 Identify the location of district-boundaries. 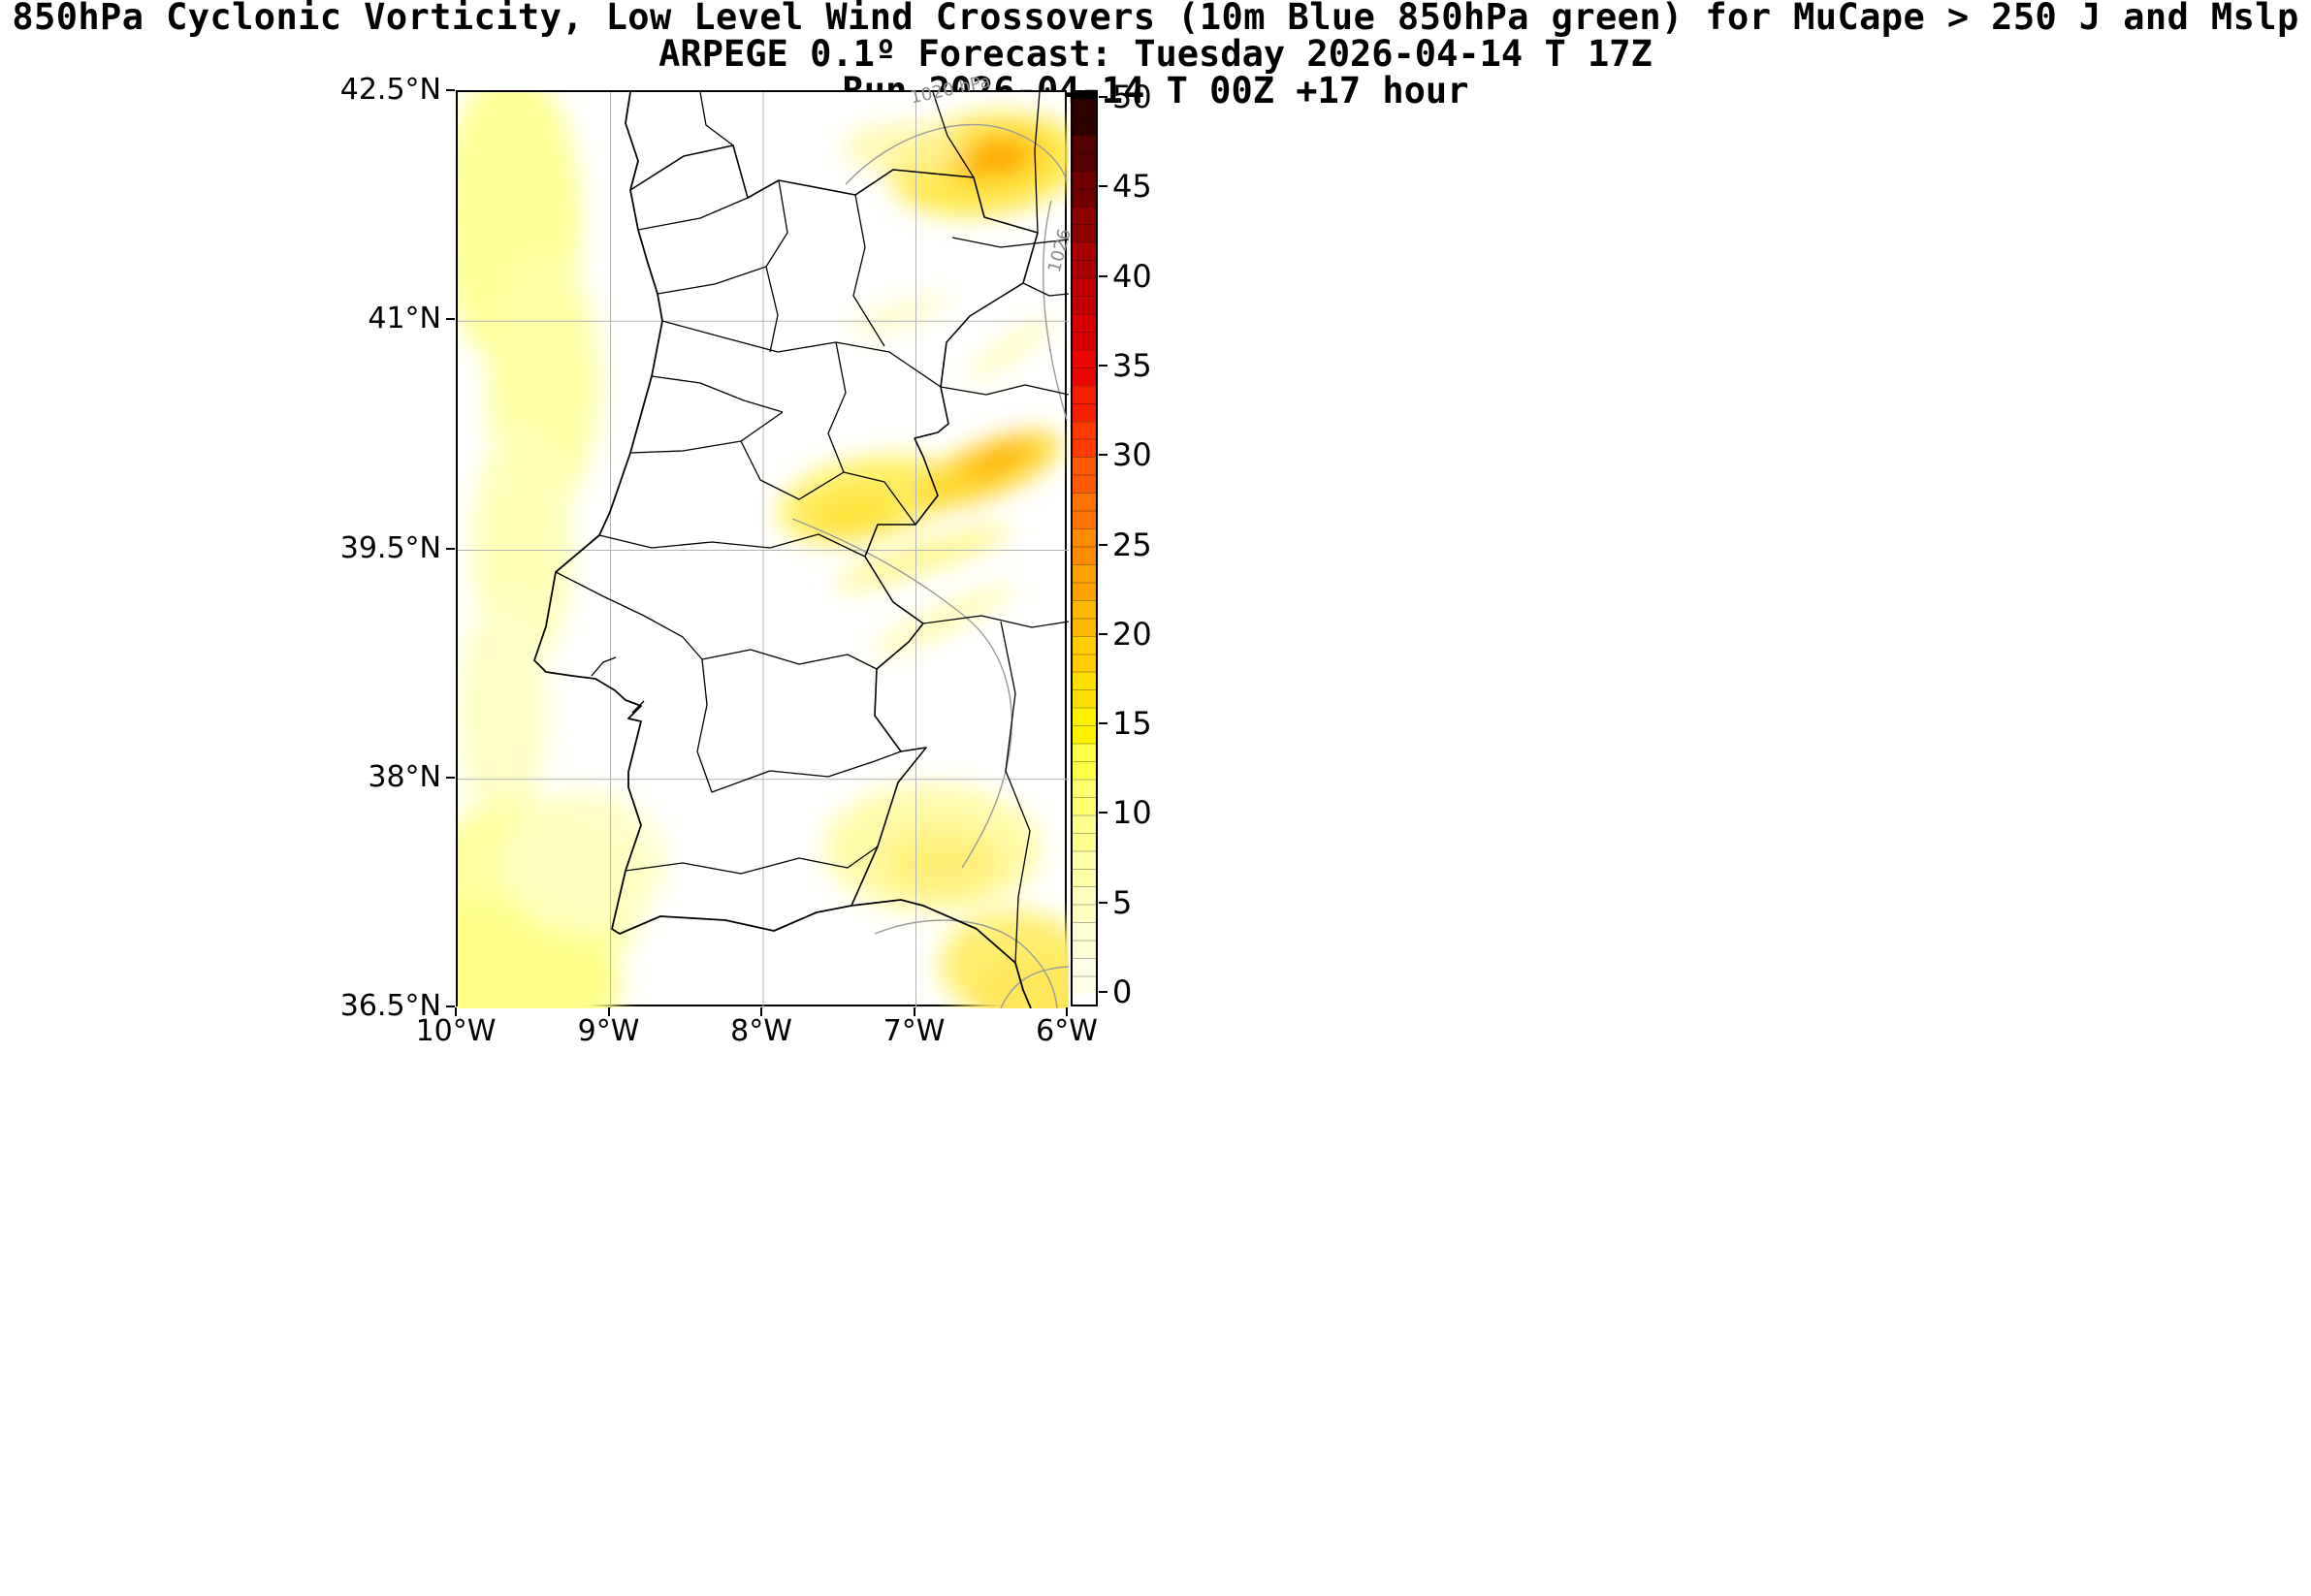
(812, 528).